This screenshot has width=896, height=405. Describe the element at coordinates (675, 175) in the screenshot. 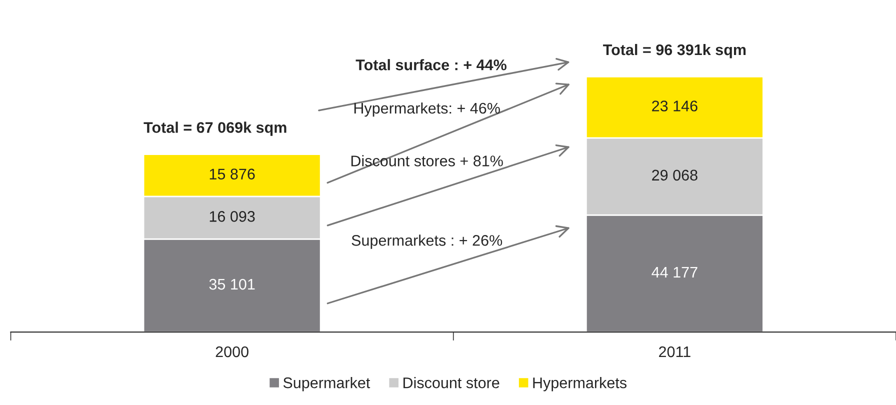

I see `data-label: 29 068` at that location.